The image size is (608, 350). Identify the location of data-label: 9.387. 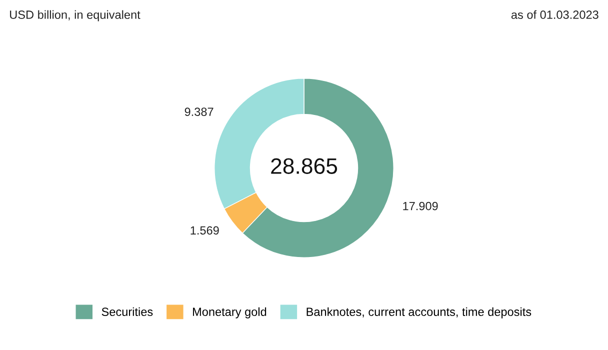
(199, 112).